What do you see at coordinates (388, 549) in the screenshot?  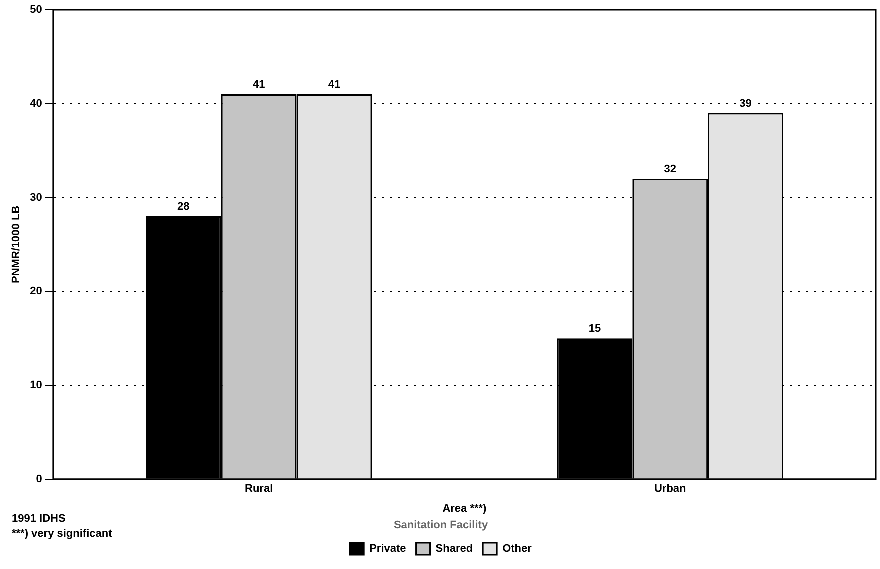 I see `legend-label: Private` at bounding box center [388, 549].